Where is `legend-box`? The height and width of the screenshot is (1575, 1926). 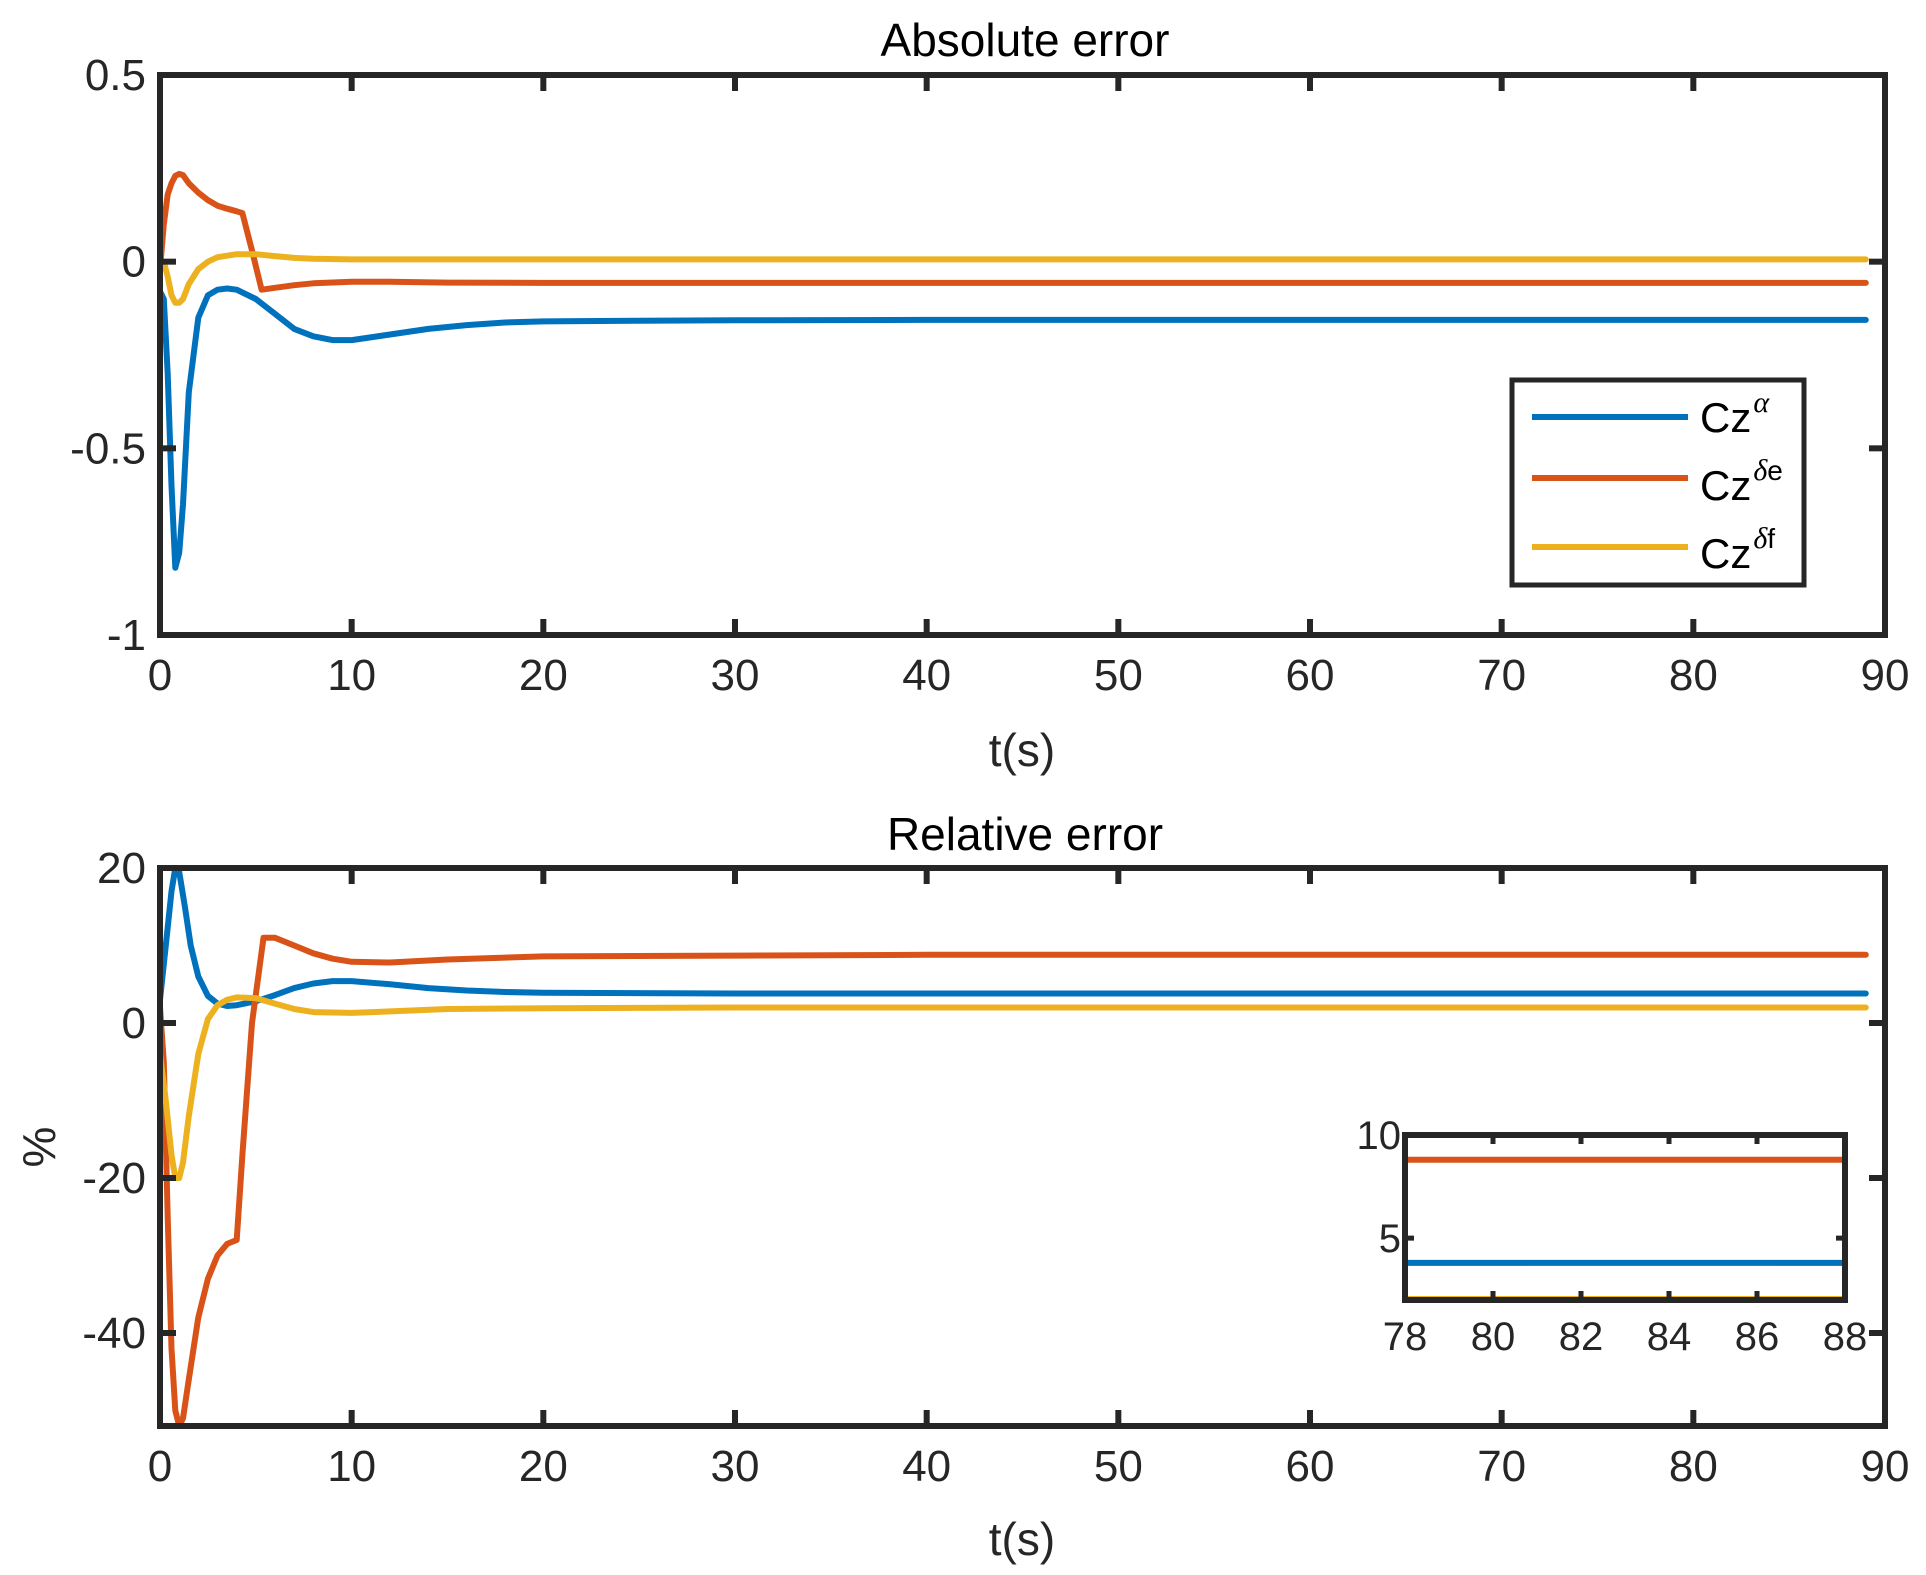 legend-box is located at coordinates (1658, 482).